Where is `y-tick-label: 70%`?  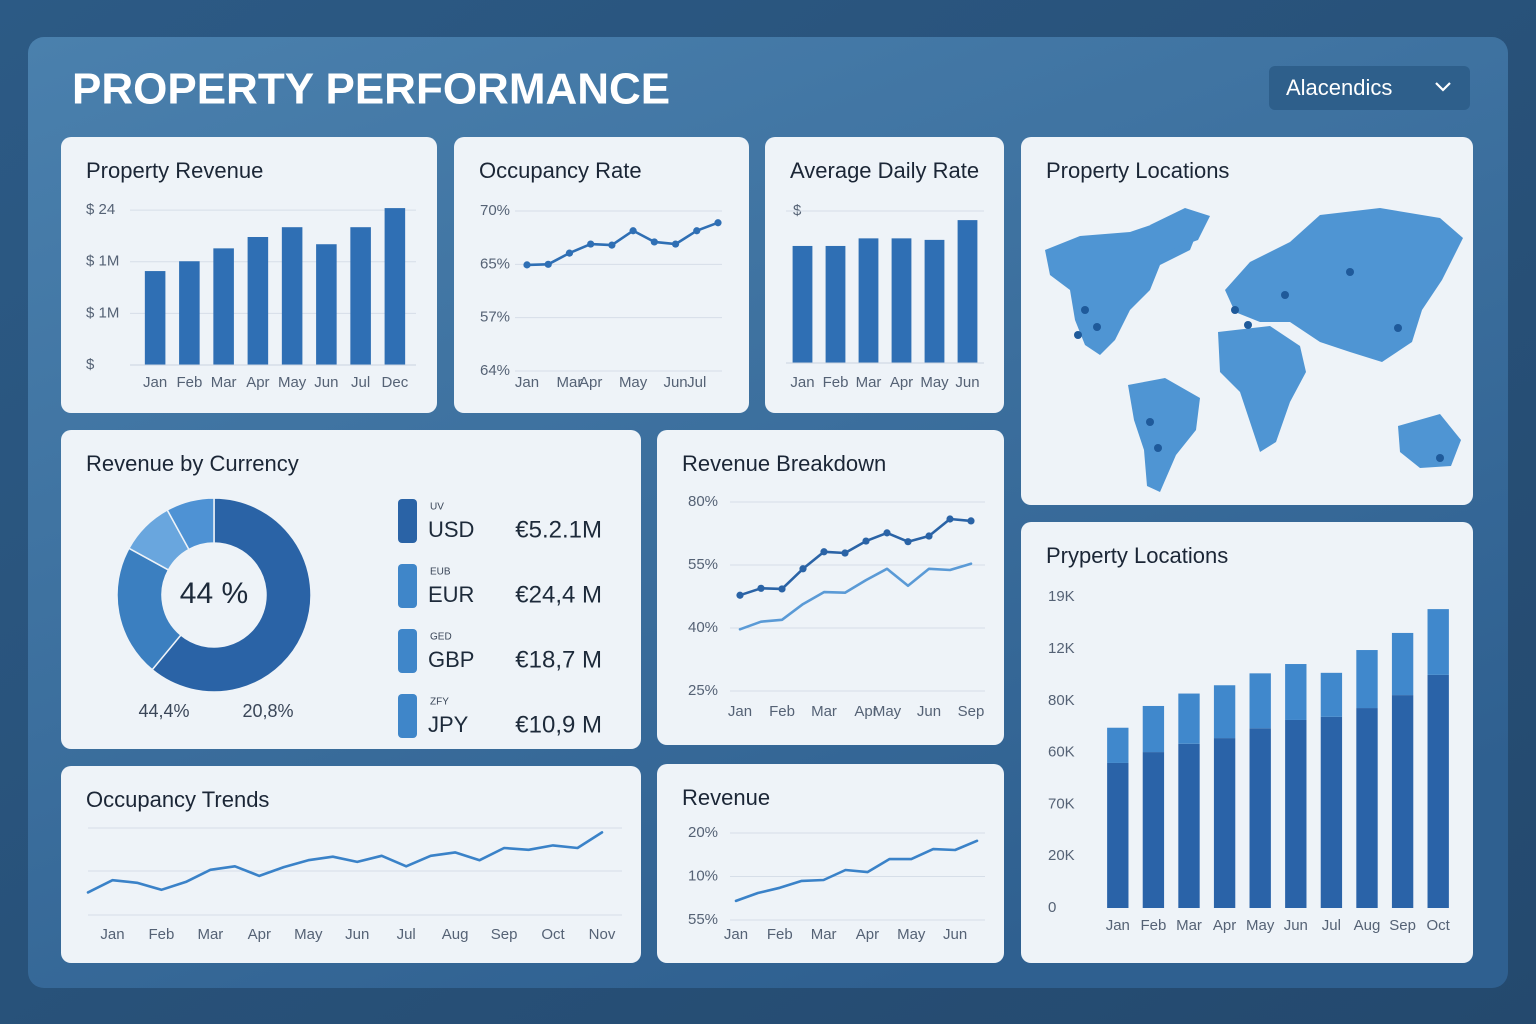
y-tick-label: 70% is located at coordinates (495, 210).